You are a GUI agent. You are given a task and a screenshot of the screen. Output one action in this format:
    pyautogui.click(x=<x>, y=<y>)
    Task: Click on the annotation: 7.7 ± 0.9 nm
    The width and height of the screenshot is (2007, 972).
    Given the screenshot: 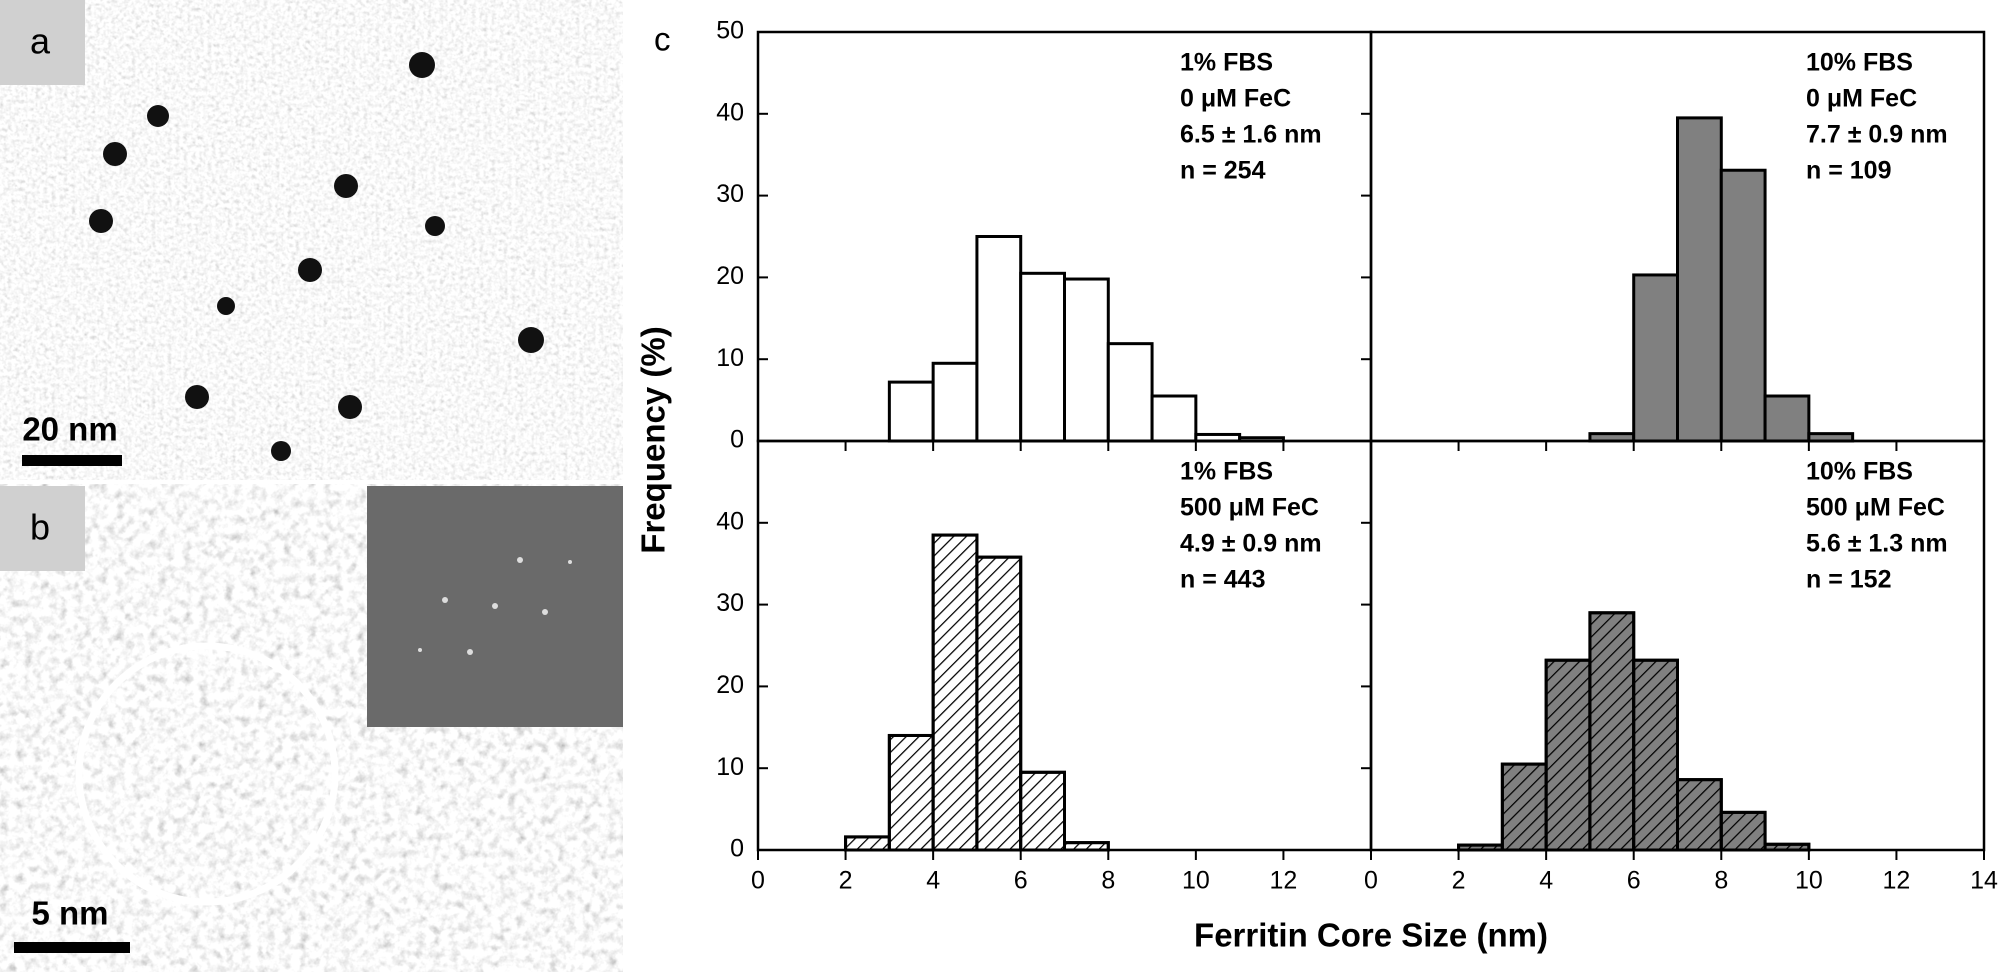 What is the action you would take?
    pyautogui.click(x=1877, y=135)
    